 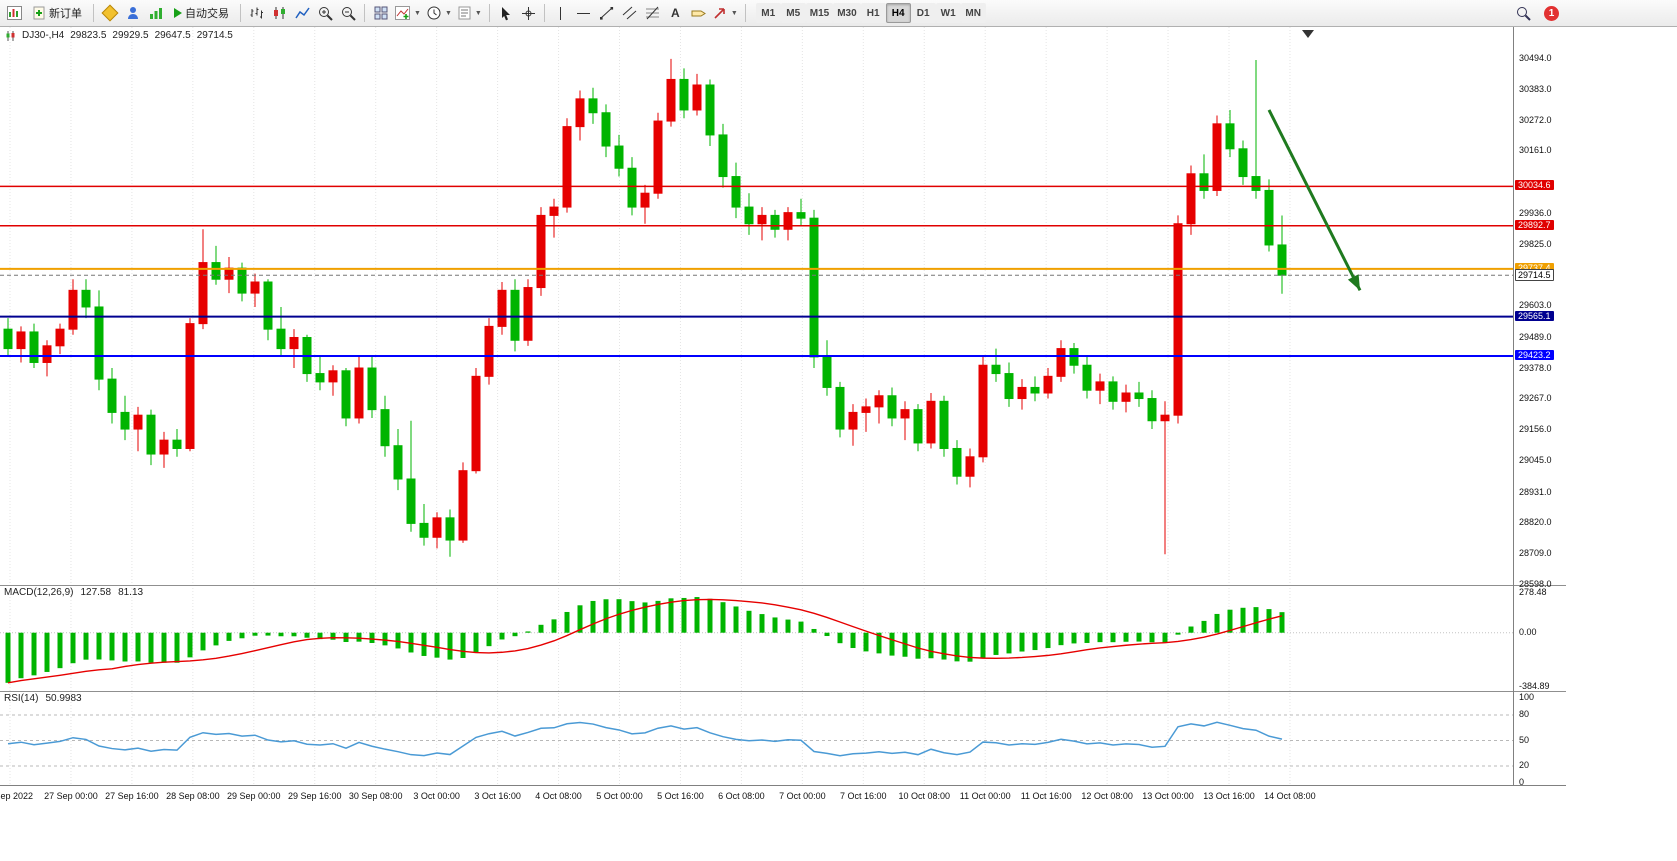 What do you see at coordinates (924, 796) in the screenshot?
I see `time-axis-label: 10 Oct 08:00` at bounding box center [924, 796].